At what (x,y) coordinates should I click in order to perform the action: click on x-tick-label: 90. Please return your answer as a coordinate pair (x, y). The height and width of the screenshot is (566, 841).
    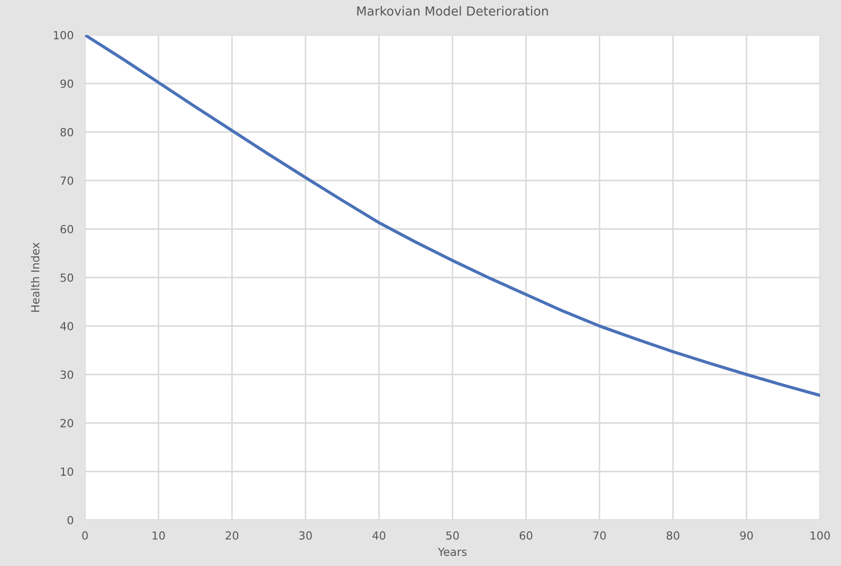
    Looking at the image, I should click on (746, 535).